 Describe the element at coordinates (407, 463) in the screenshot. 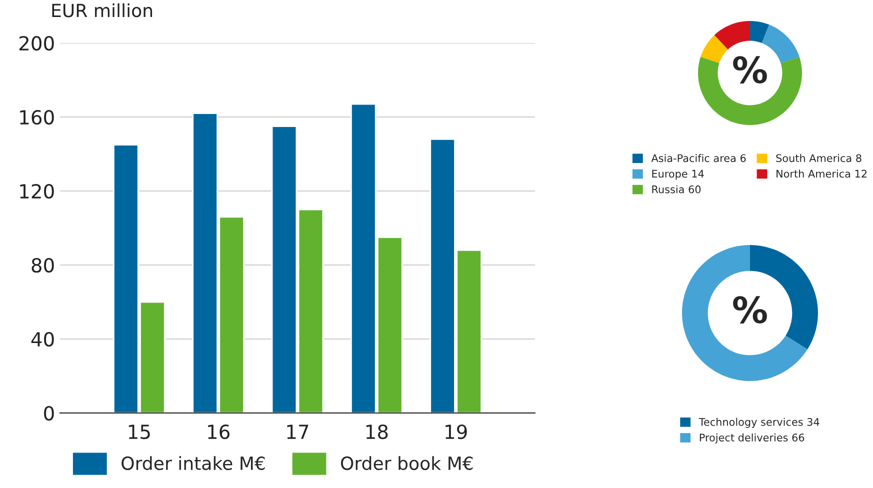

I see `legend-label: Order book M€` at that location.